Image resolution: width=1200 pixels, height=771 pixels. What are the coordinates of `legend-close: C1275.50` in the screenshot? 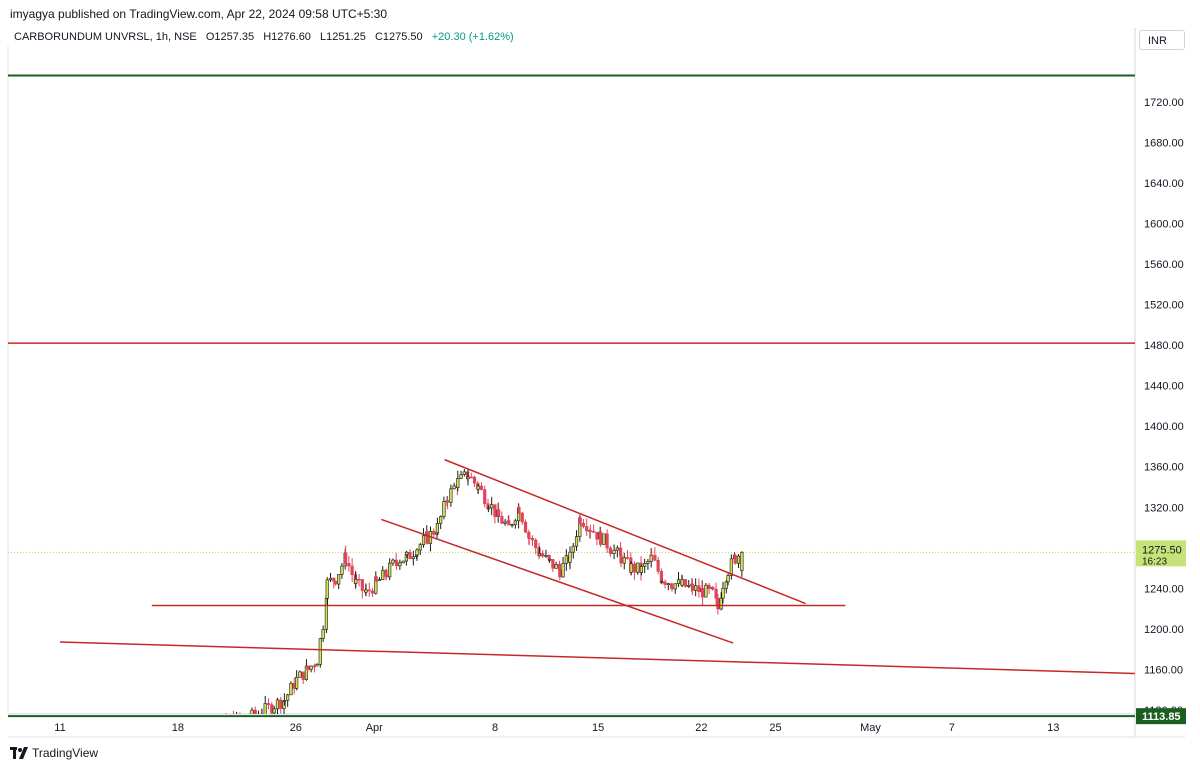 It's located at (398, 37).